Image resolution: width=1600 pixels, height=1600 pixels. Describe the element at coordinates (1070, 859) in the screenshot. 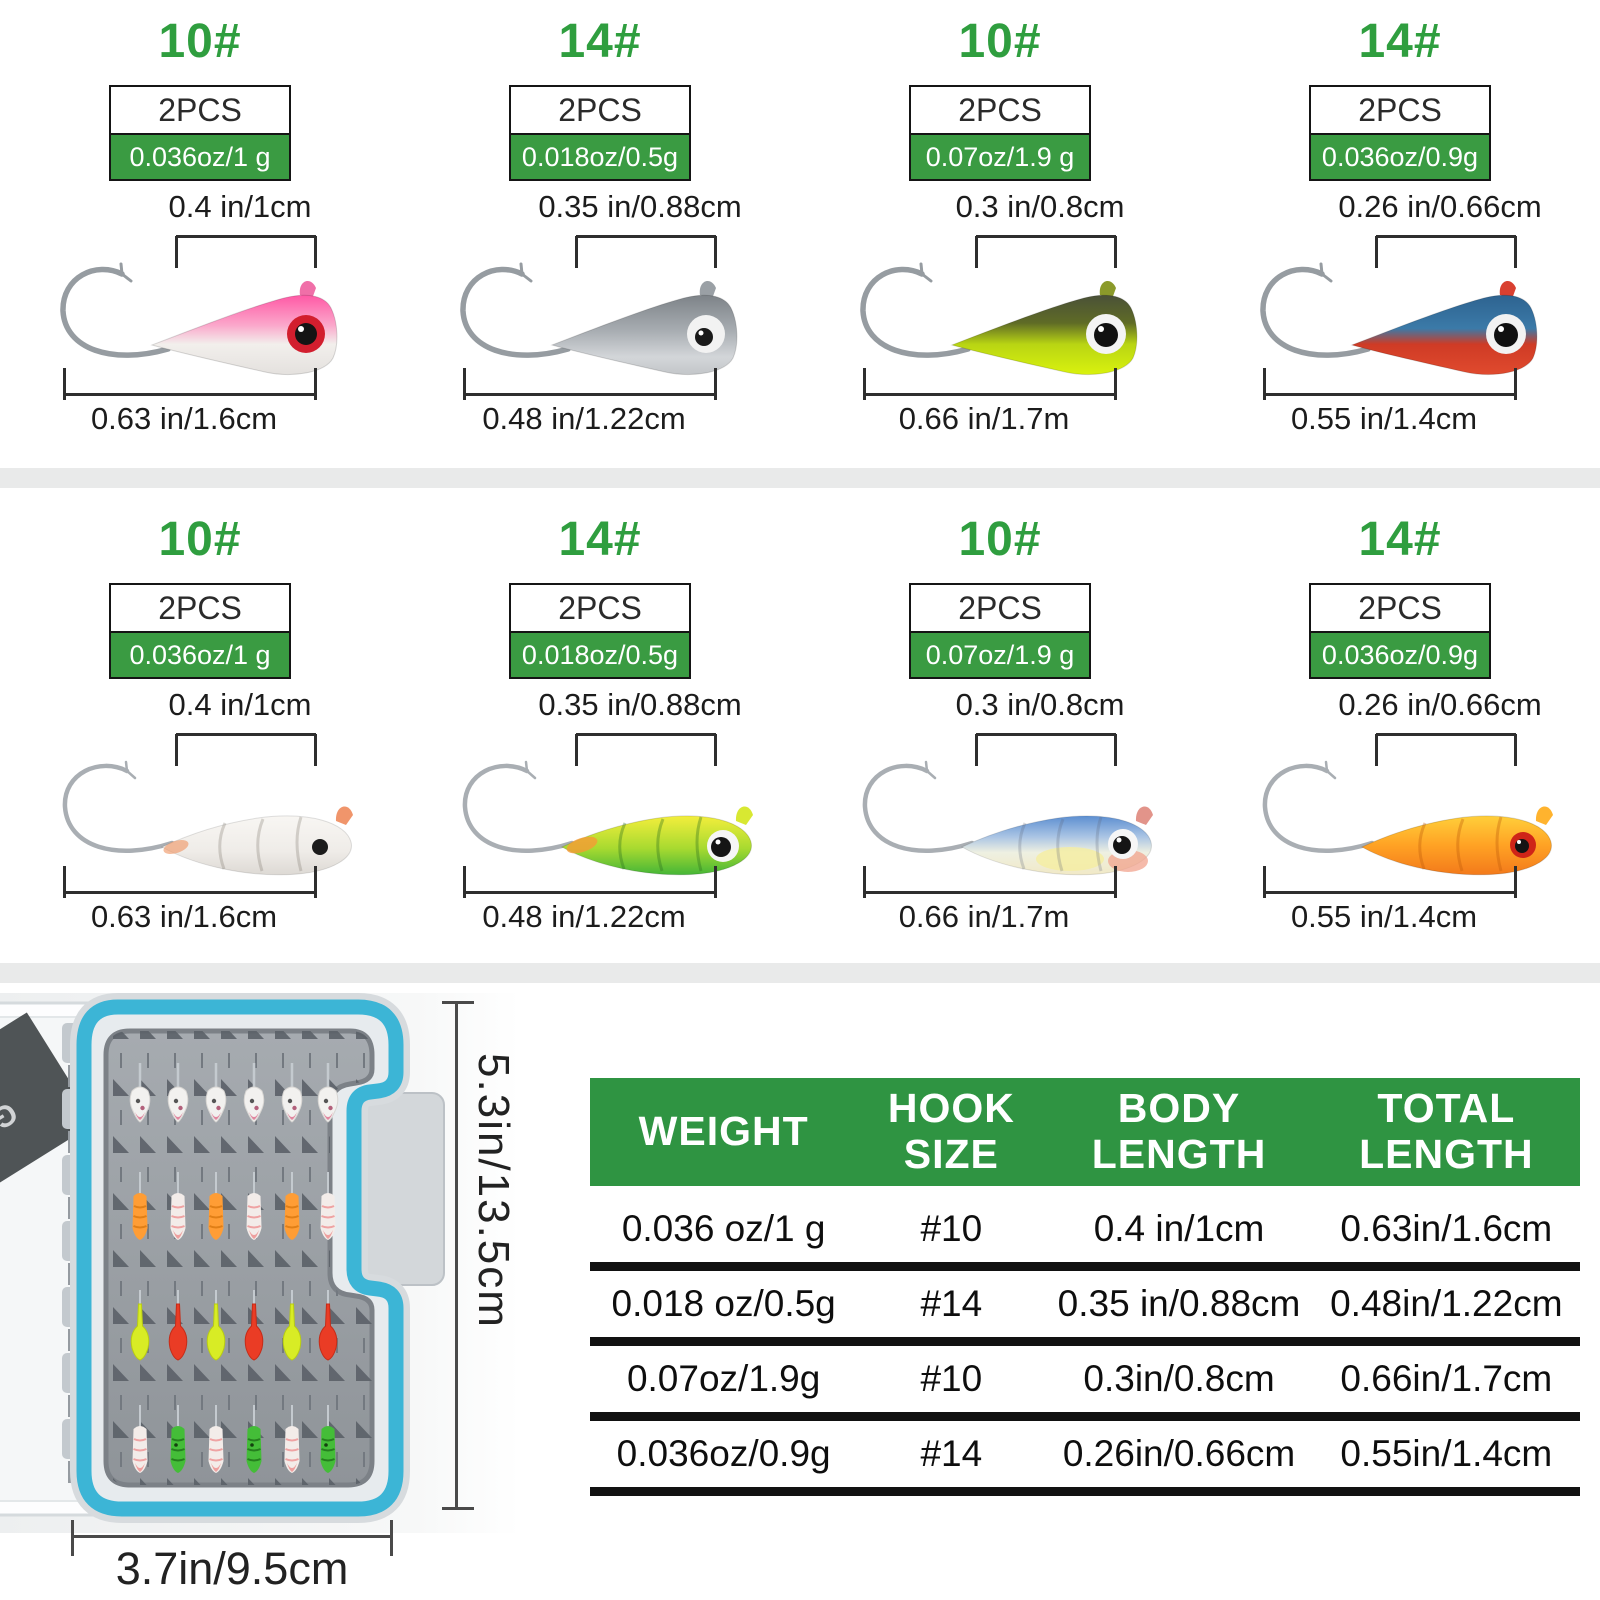

I see `belly-accent` at that location.